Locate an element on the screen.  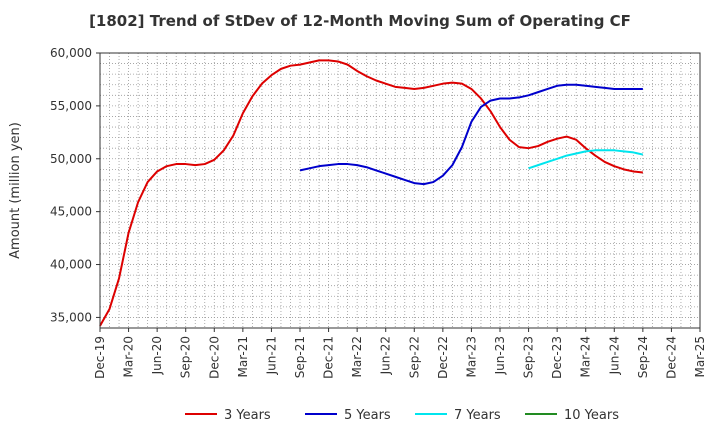
x-tick-label: Jun-23 is located at coordinates (500, 355).